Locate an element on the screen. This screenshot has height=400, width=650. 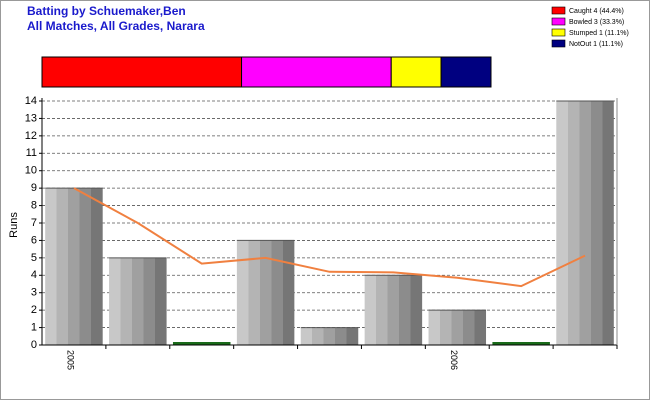
y-tick-label: 12 is located at coordinates (31, 136).